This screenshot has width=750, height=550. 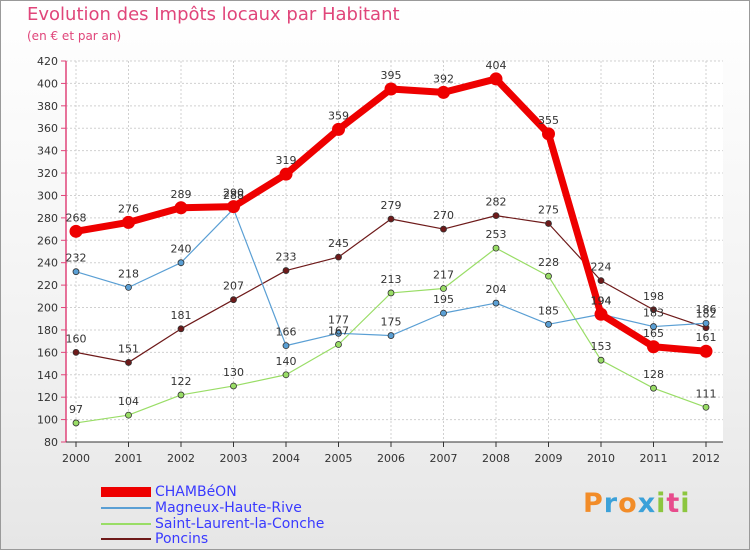 What do you see at coordinates (706, 309) in the screenshot?
I see `data-label-1-12: 186` at bounding box center [706, 309].